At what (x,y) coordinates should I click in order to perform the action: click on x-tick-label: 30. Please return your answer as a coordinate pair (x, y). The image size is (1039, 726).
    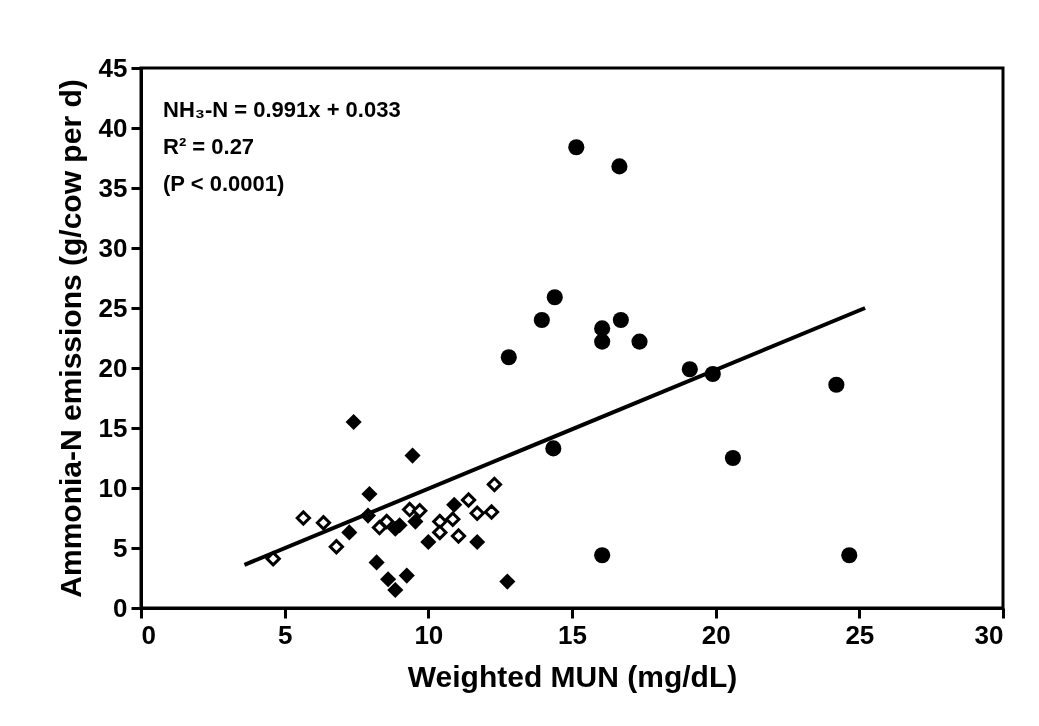
    Looking at the image, I should click on (989, 634).